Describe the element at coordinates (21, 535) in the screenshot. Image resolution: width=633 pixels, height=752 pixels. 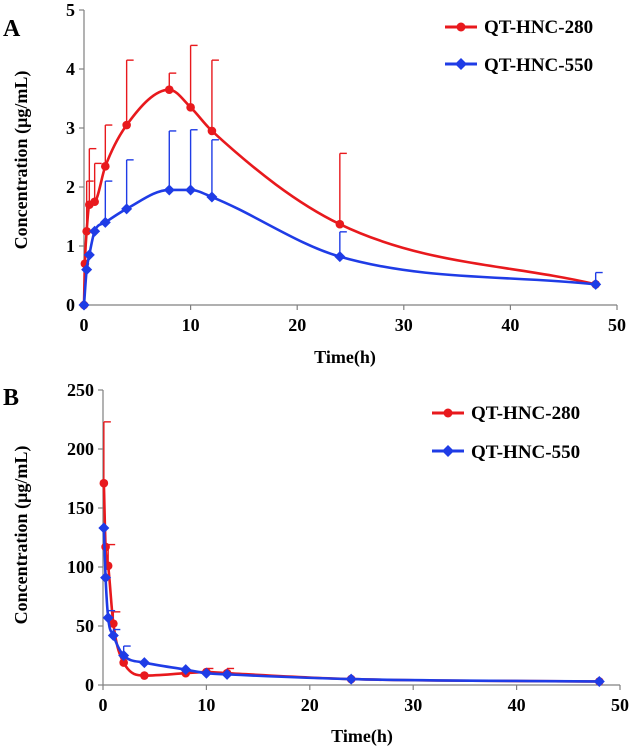
I see `panel-b-y-axis-title: Concentration (µg/mL)` at that location.